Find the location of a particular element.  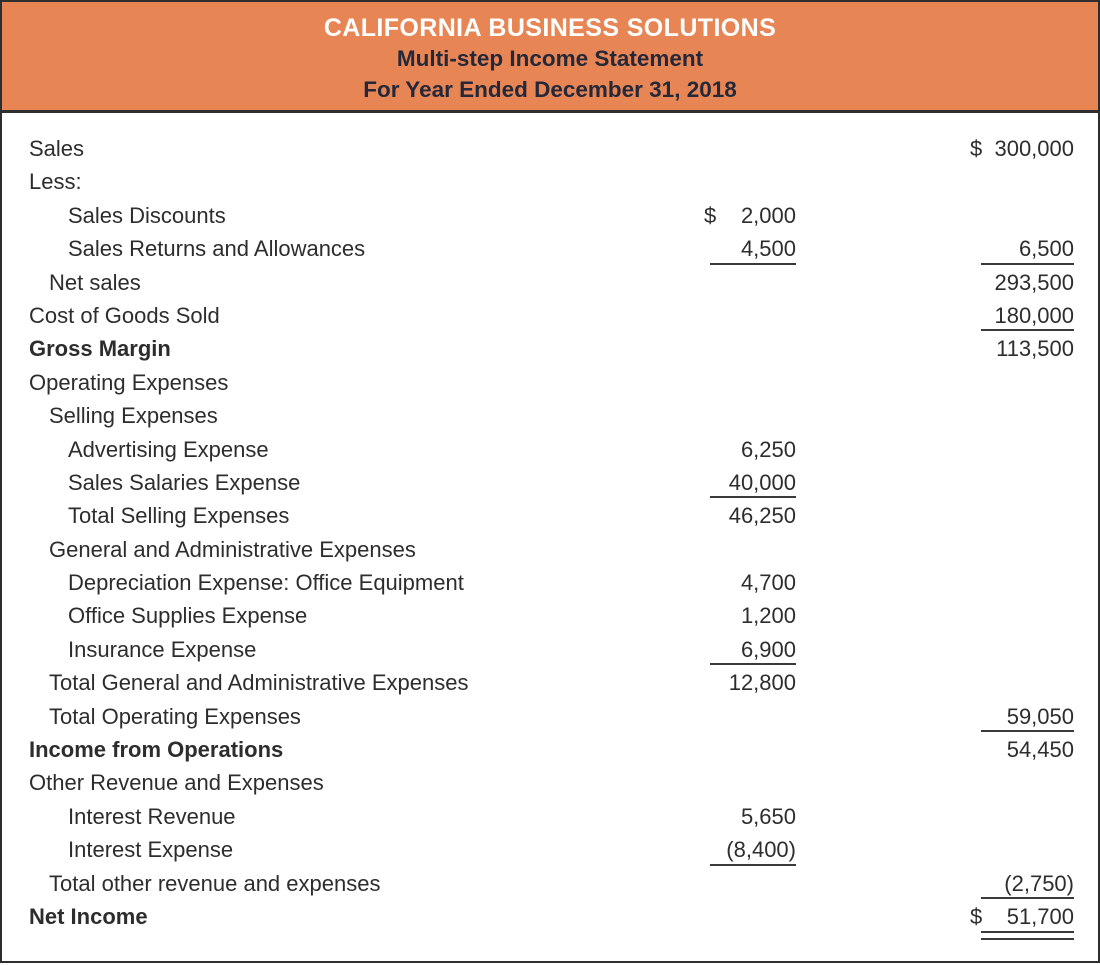

row-label-cell: Interest Expense is located at coordinates (353, 849).